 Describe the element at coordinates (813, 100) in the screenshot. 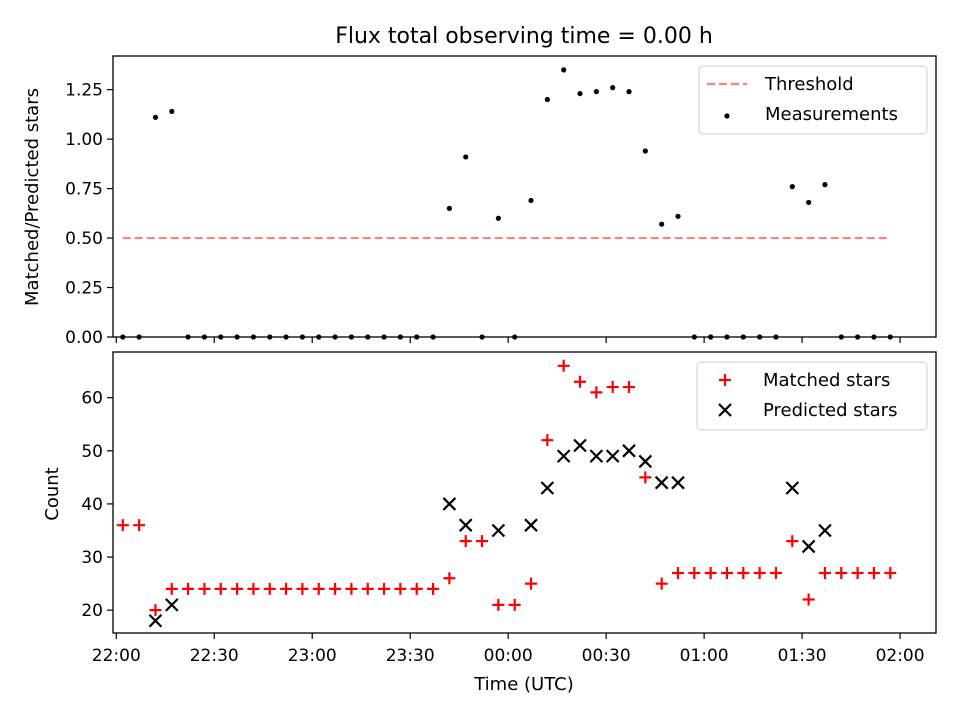

I see `legend: Threshold Measurements` at that location.